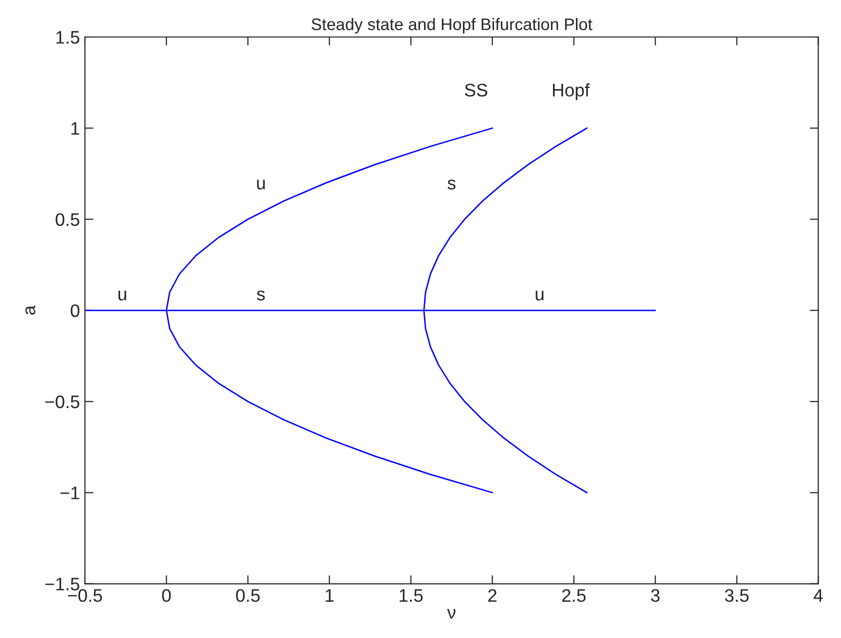  I want to click on series-label: Hopf, so click(571, 91).